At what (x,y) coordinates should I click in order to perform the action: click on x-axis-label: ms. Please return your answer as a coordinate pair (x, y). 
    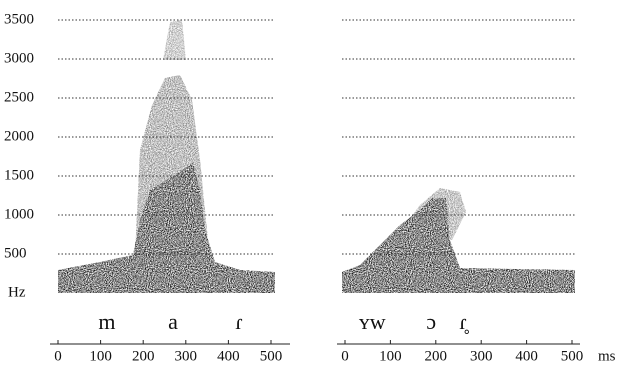
    Looking at the image, I should click on (607, 356).